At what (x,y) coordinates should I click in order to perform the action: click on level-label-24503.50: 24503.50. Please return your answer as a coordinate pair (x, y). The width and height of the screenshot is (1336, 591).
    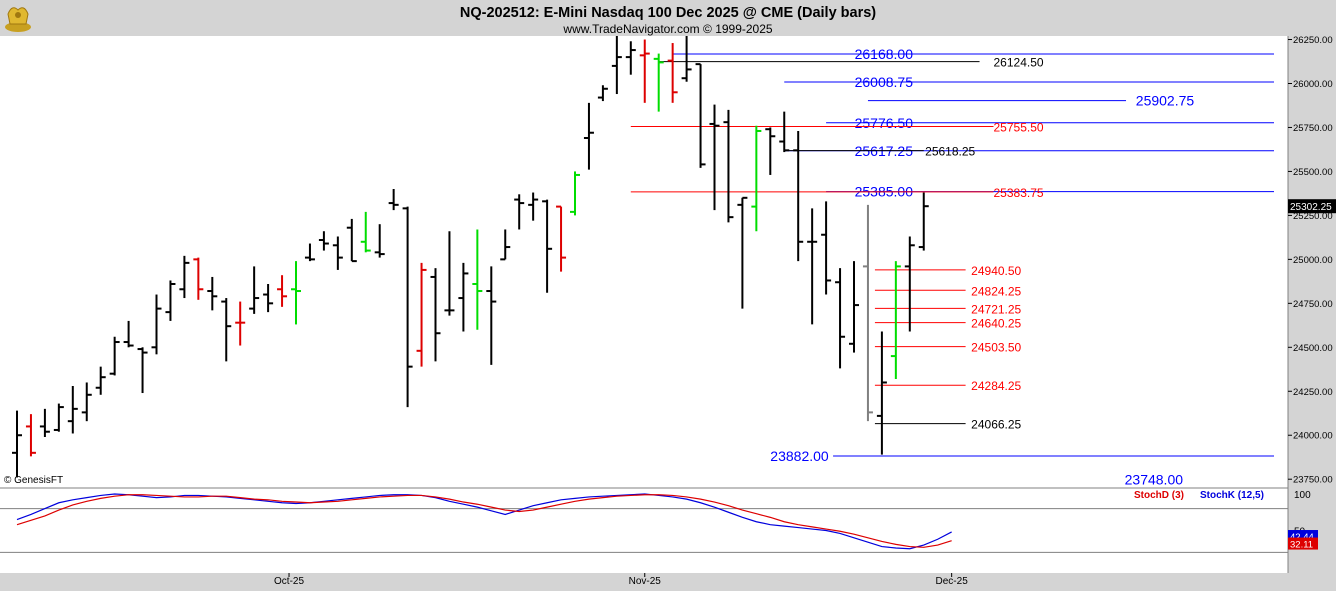
    Looking at the image, I should click on (996, 348).